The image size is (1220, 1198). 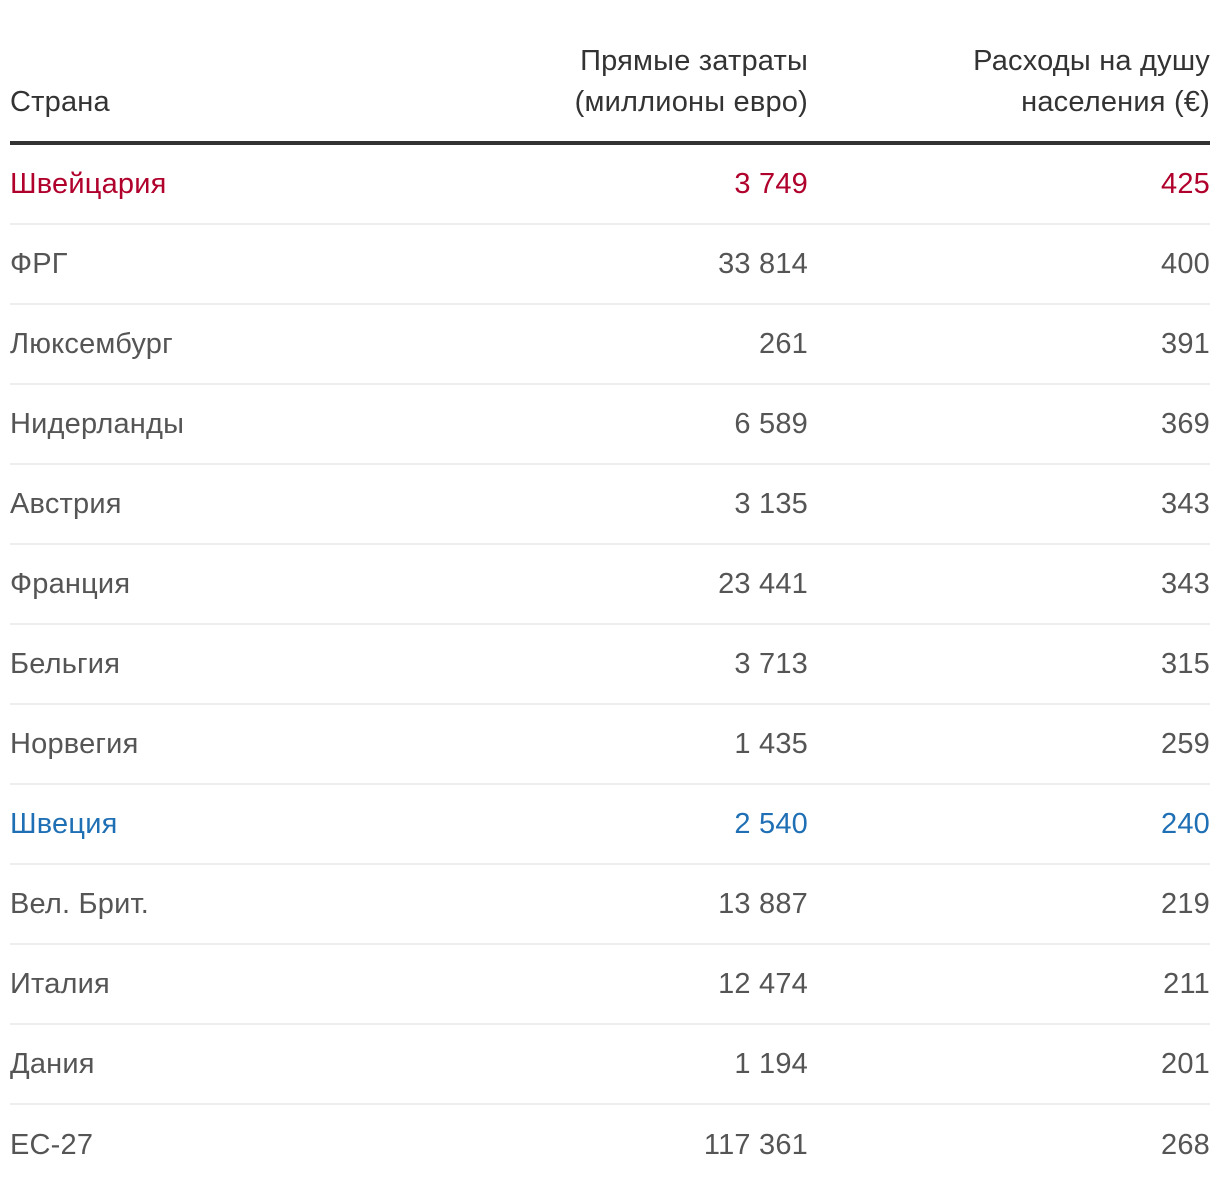 I want to click on country-cell: Швейцария, so click(x=88, y=184).